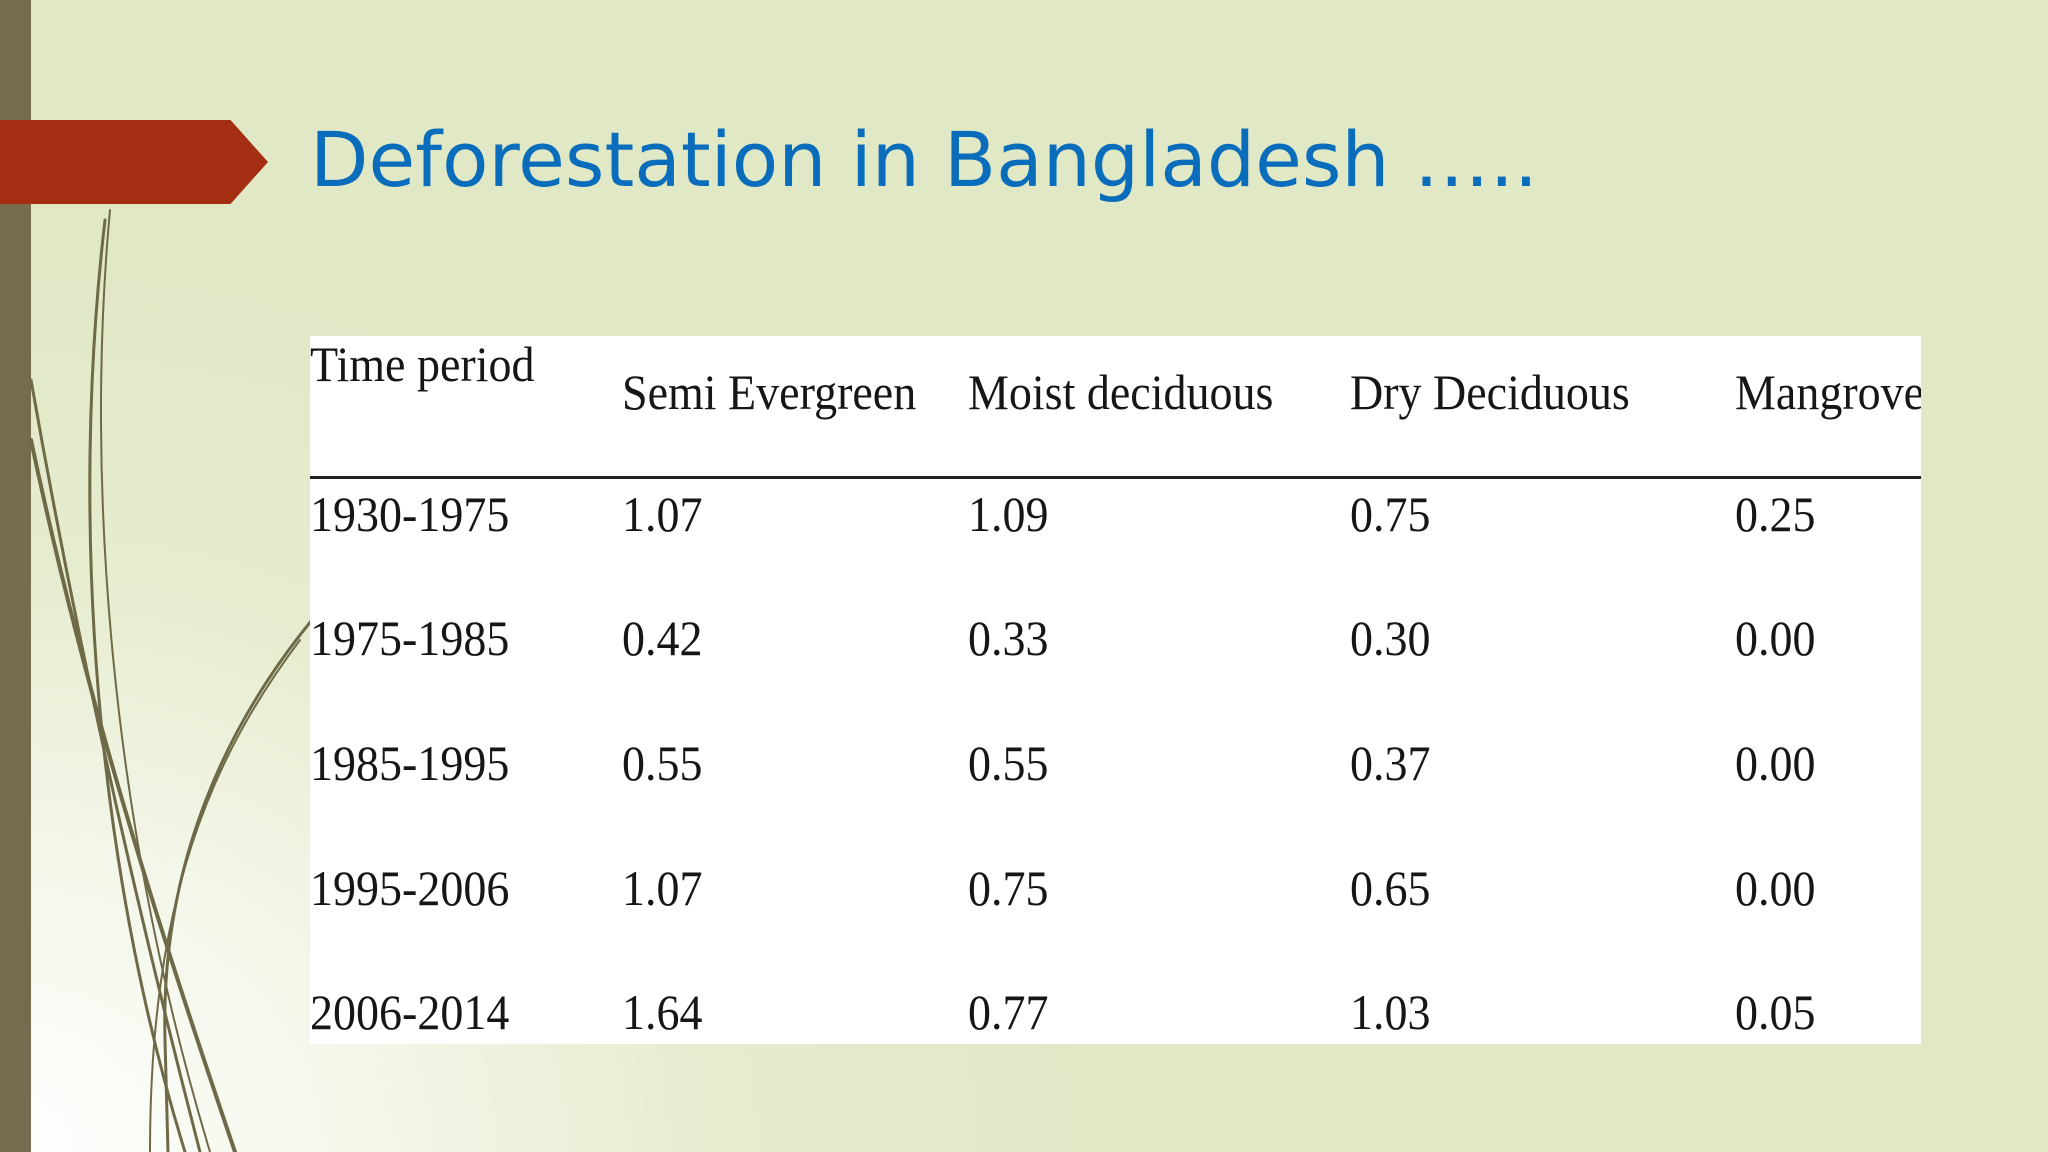 The image size is (2048, 1152). Describe the element at coordinates (1390, 763) in the screenshot. I see `dry-deciduous-cell: 0.37` at that location.